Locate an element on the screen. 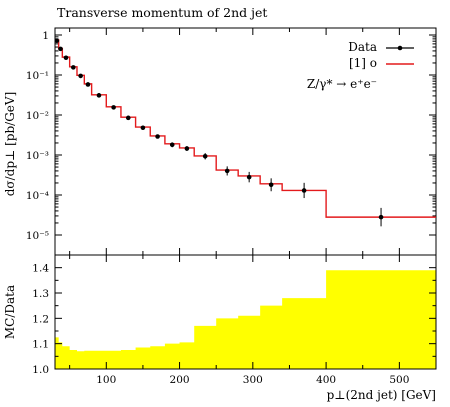 The width and height of the screenshot is (450, 407). chart-title: Transverse momentum of 2nd jet is located at coordinates (162, 12).